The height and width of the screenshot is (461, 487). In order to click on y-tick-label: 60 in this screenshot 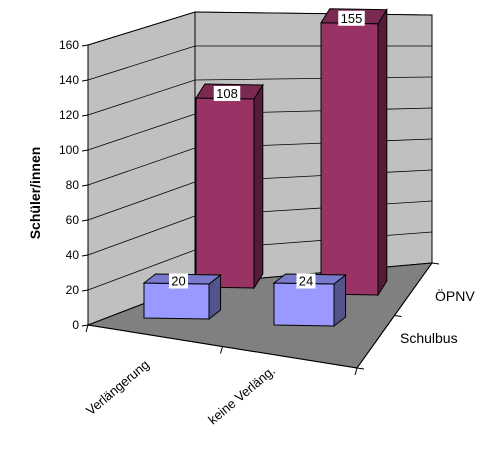, I will do `click(73, 220)`.